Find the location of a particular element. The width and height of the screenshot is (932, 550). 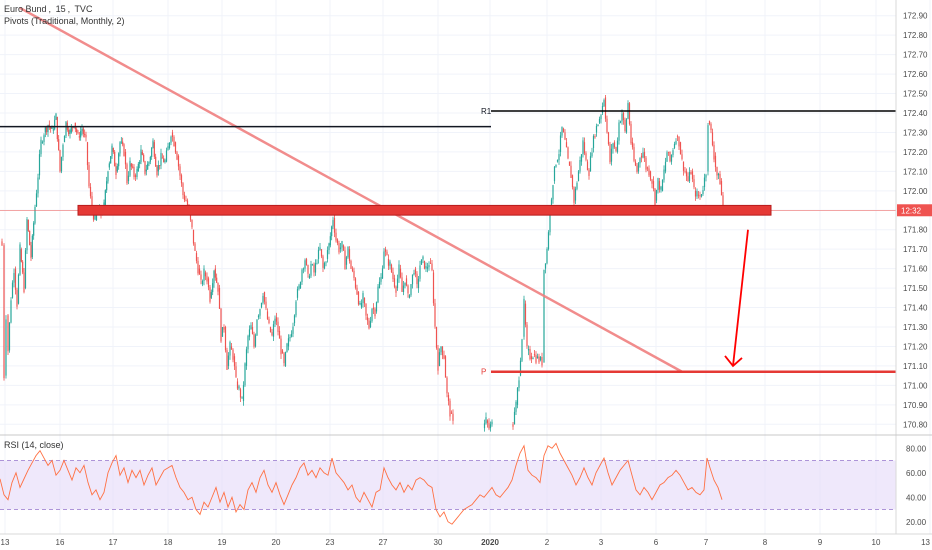

time-tick-label: 2020 is located at coordinates (490, 542).